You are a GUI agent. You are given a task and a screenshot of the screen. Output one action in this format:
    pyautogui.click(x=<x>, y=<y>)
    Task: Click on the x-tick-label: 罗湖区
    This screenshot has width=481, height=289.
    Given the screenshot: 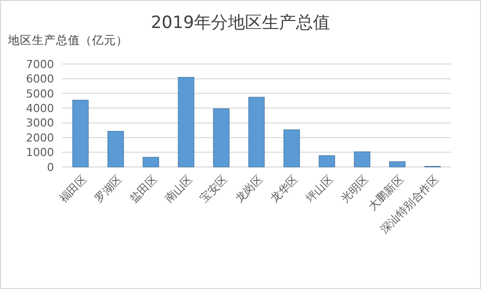 What is the action you would take?
    pyautogui.click(x=108, y=189)
    